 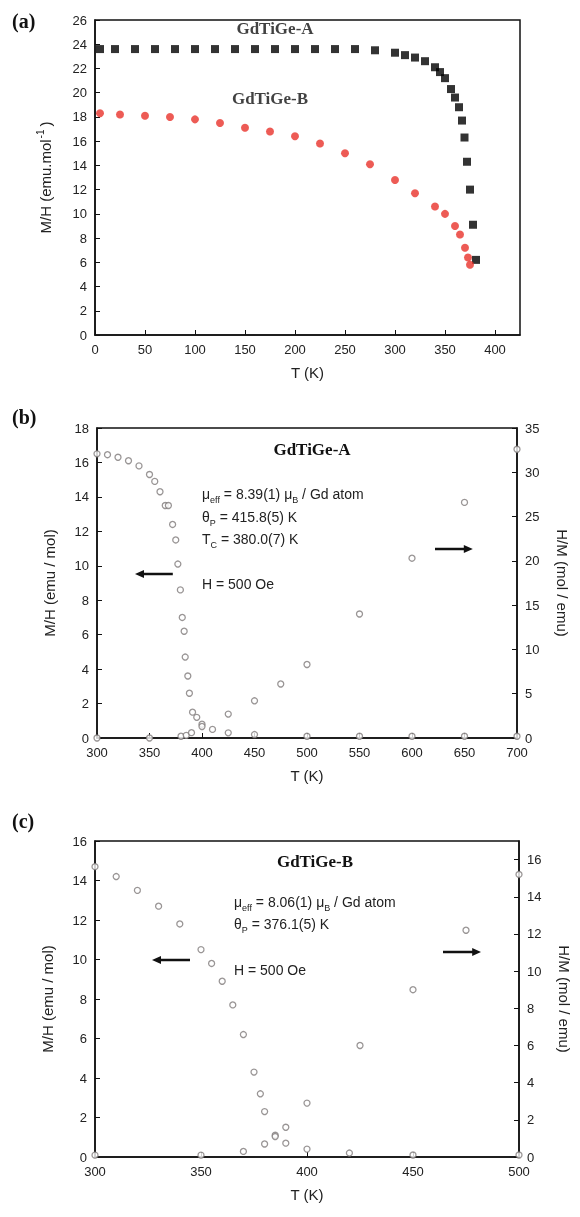 What do you see at coordinates (534, 860) in the screenshot?
I see `y2-tick-label: 16` at bounding box center [534, 860].